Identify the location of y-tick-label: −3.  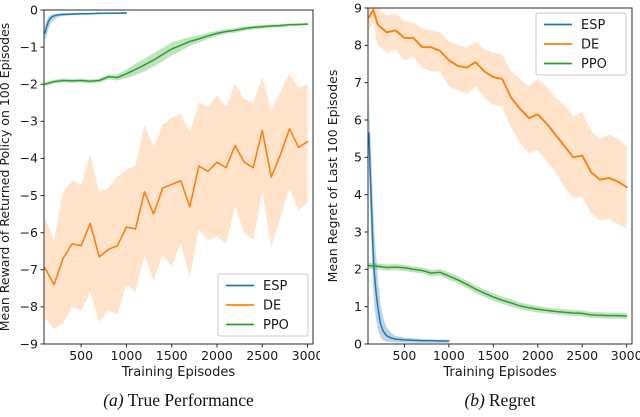
(29, 121).